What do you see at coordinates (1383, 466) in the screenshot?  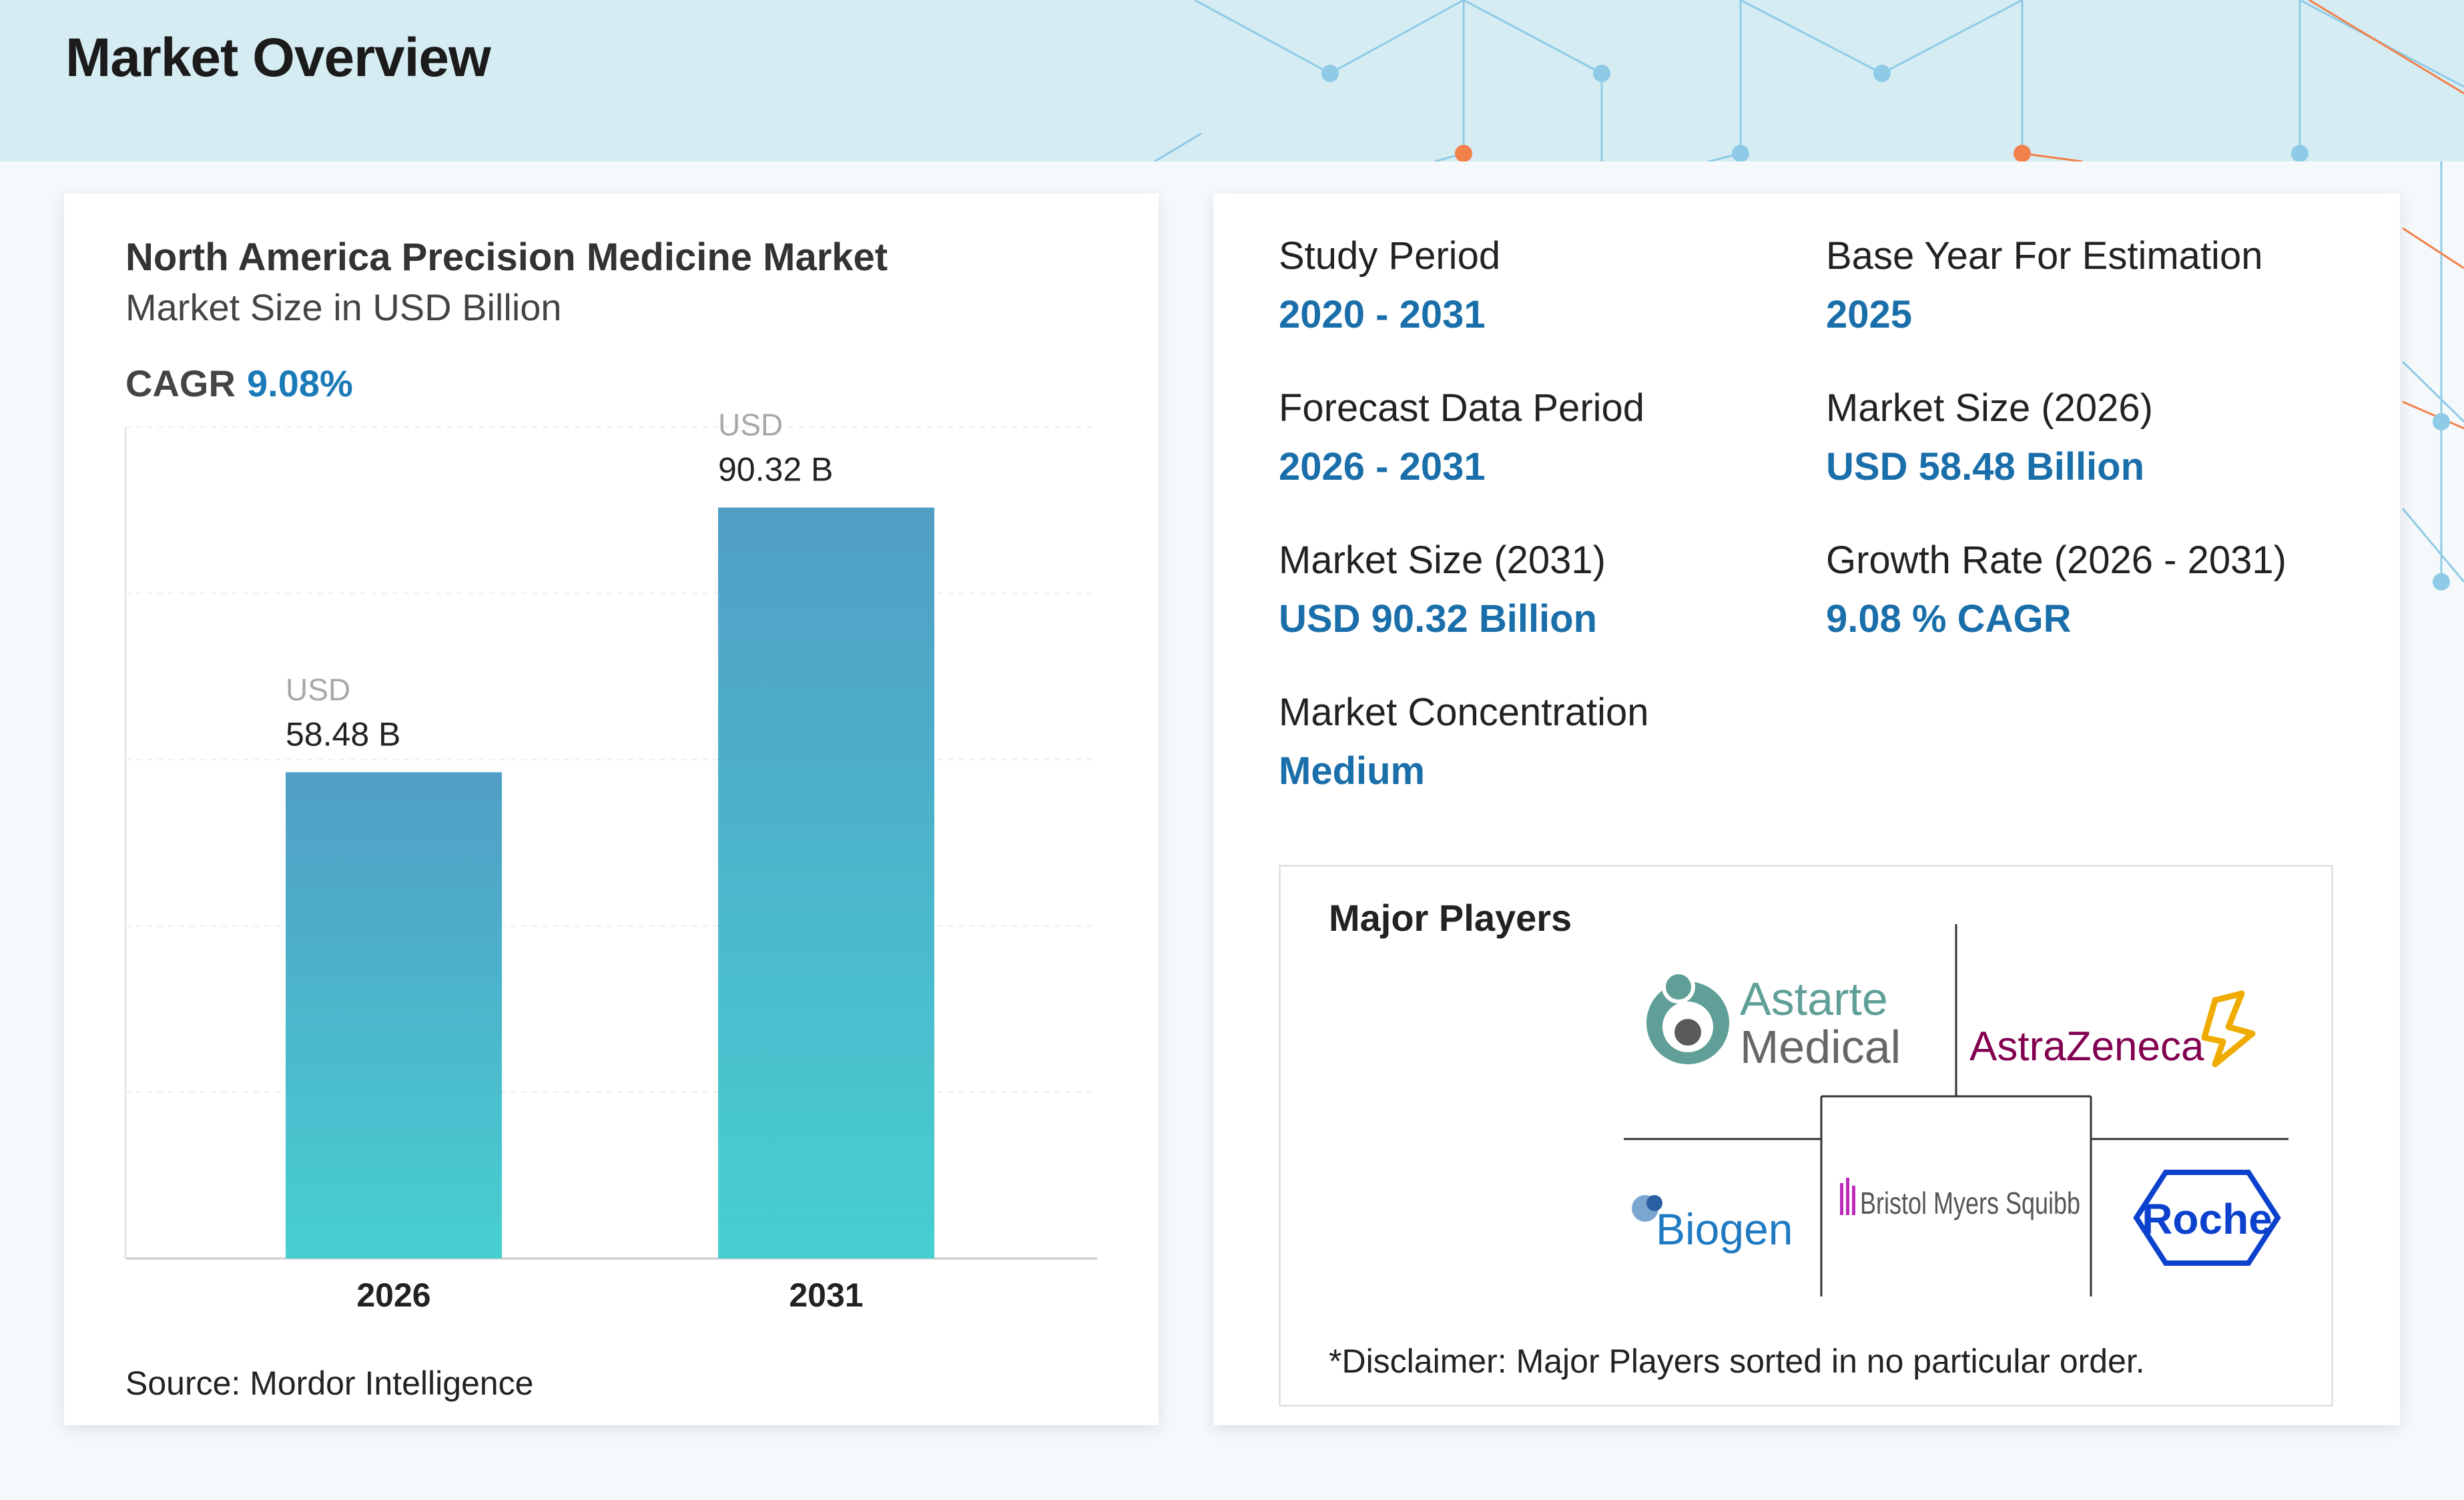 I see `forecast-period-value: 2026 - 2031` at bounding box center [1383, 466].